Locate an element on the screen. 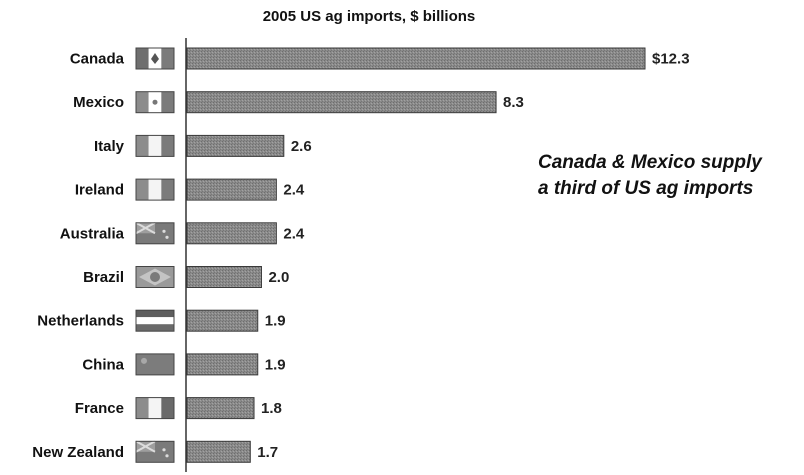 The height and width of the screenshot is (475, 804). australia-flag-icon is located at coordinates (155, 233).